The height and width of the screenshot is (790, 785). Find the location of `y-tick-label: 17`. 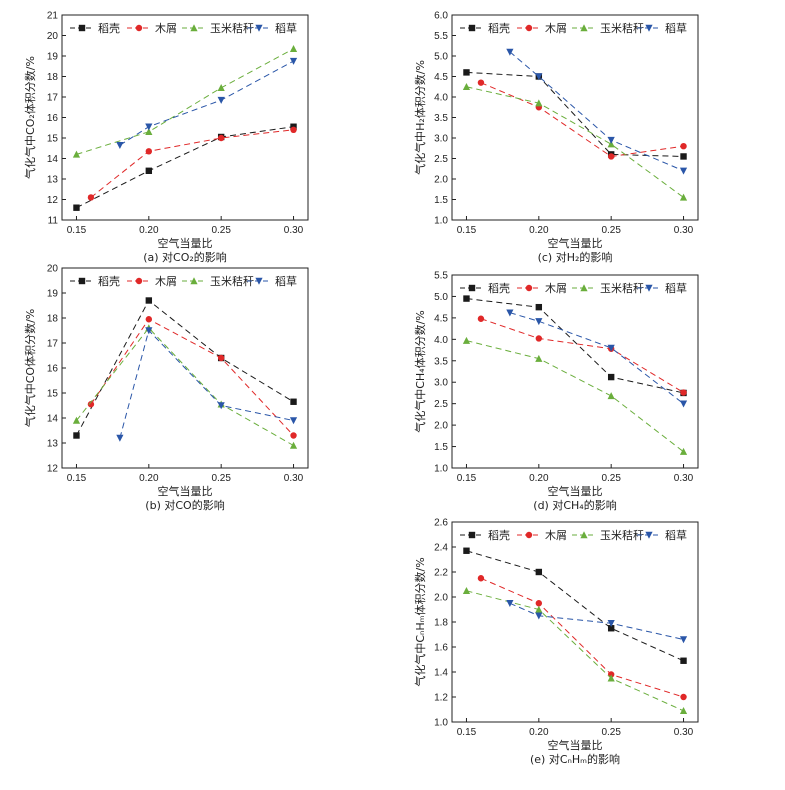

y-tick-label: 17 is located at coordinates (53, 344).